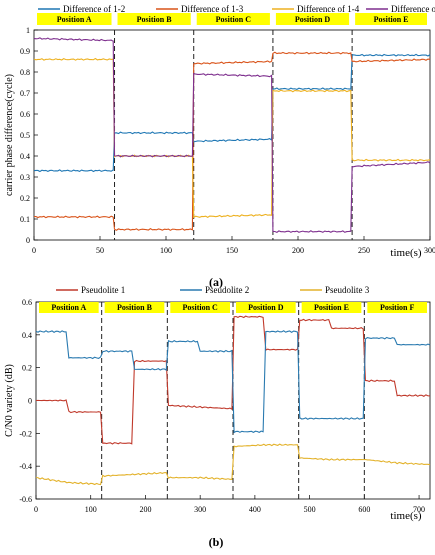 Image resolution: width=435 pixels, height=555 pixels. What do you see at coordinates (9, 400) in the screenshot?
I see `panel-b-y-axis-label: C/N0 variety (dB)` at bounding box center [9, 400].